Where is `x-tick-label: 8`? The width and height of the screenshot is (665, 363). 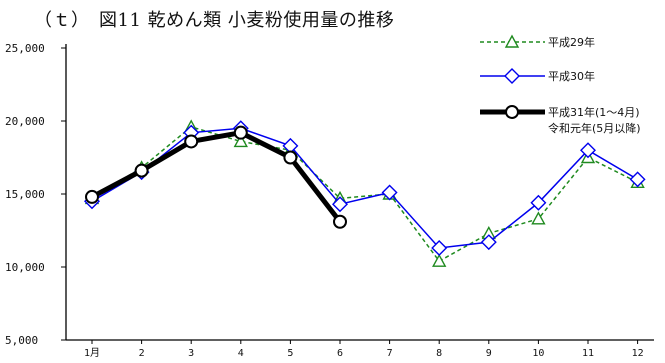
x-tick-label: 8 is located at coordinates (439, 353).